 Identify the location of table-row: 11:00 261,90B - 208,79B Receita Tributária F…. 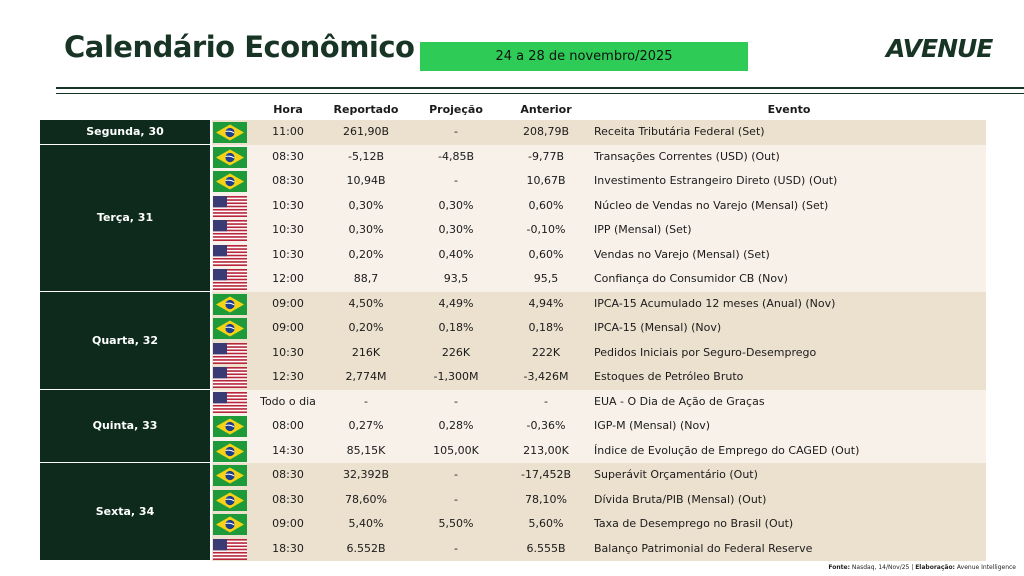
(599, 132).